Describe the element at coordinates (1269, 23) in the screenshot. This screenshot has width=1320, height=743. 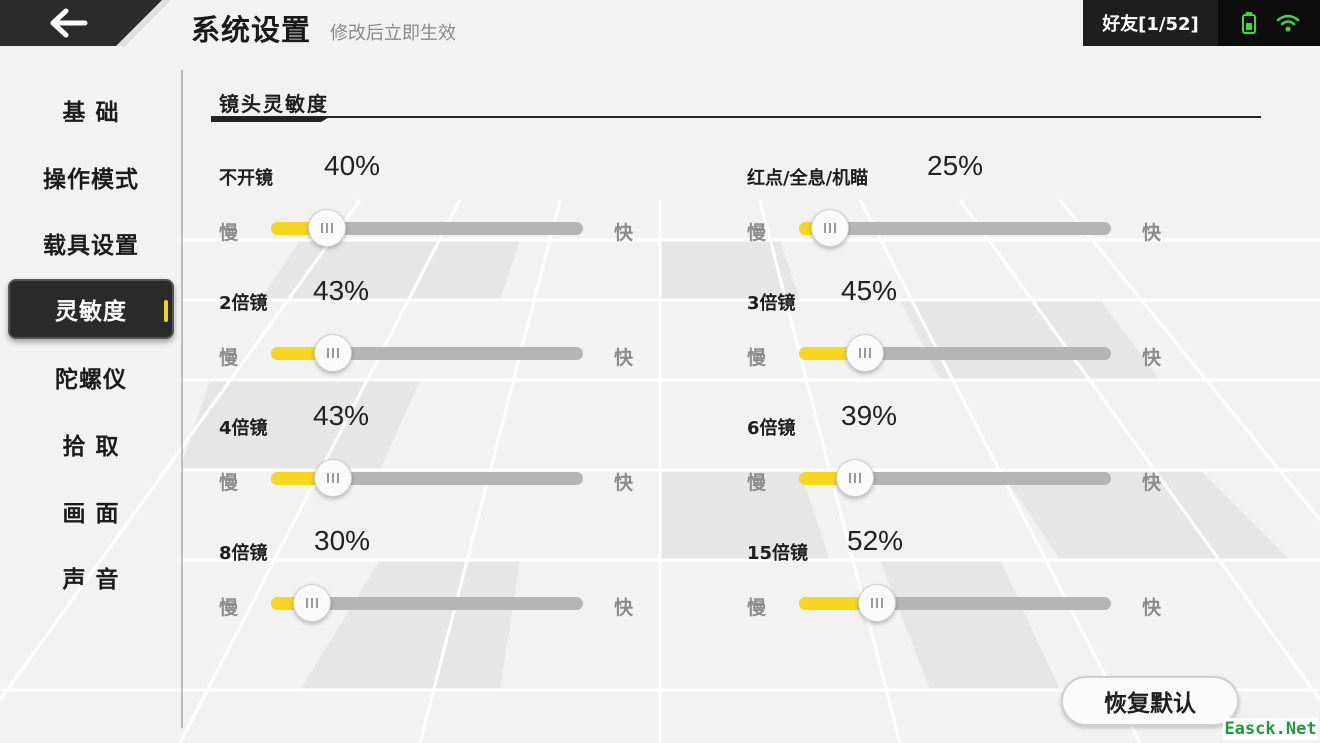
I see `status-area` at that location.